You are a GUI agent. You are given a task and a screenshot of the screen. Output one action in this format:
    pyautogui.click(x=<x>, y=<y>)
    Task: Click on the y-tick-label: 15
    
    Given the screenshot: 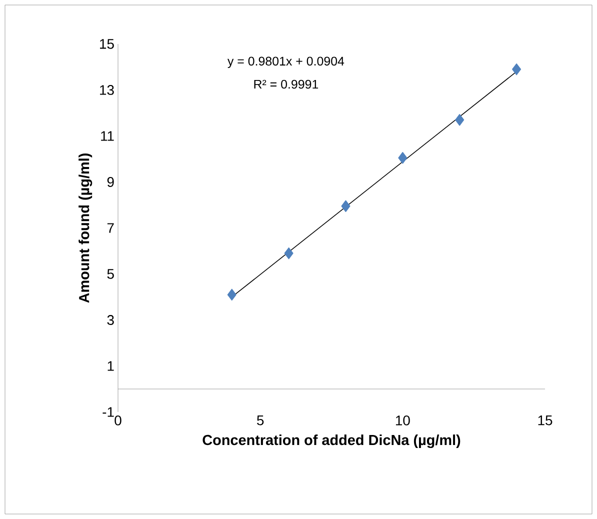 What is the action you would take?
    pyautogui.click(x=107, y=44)
    